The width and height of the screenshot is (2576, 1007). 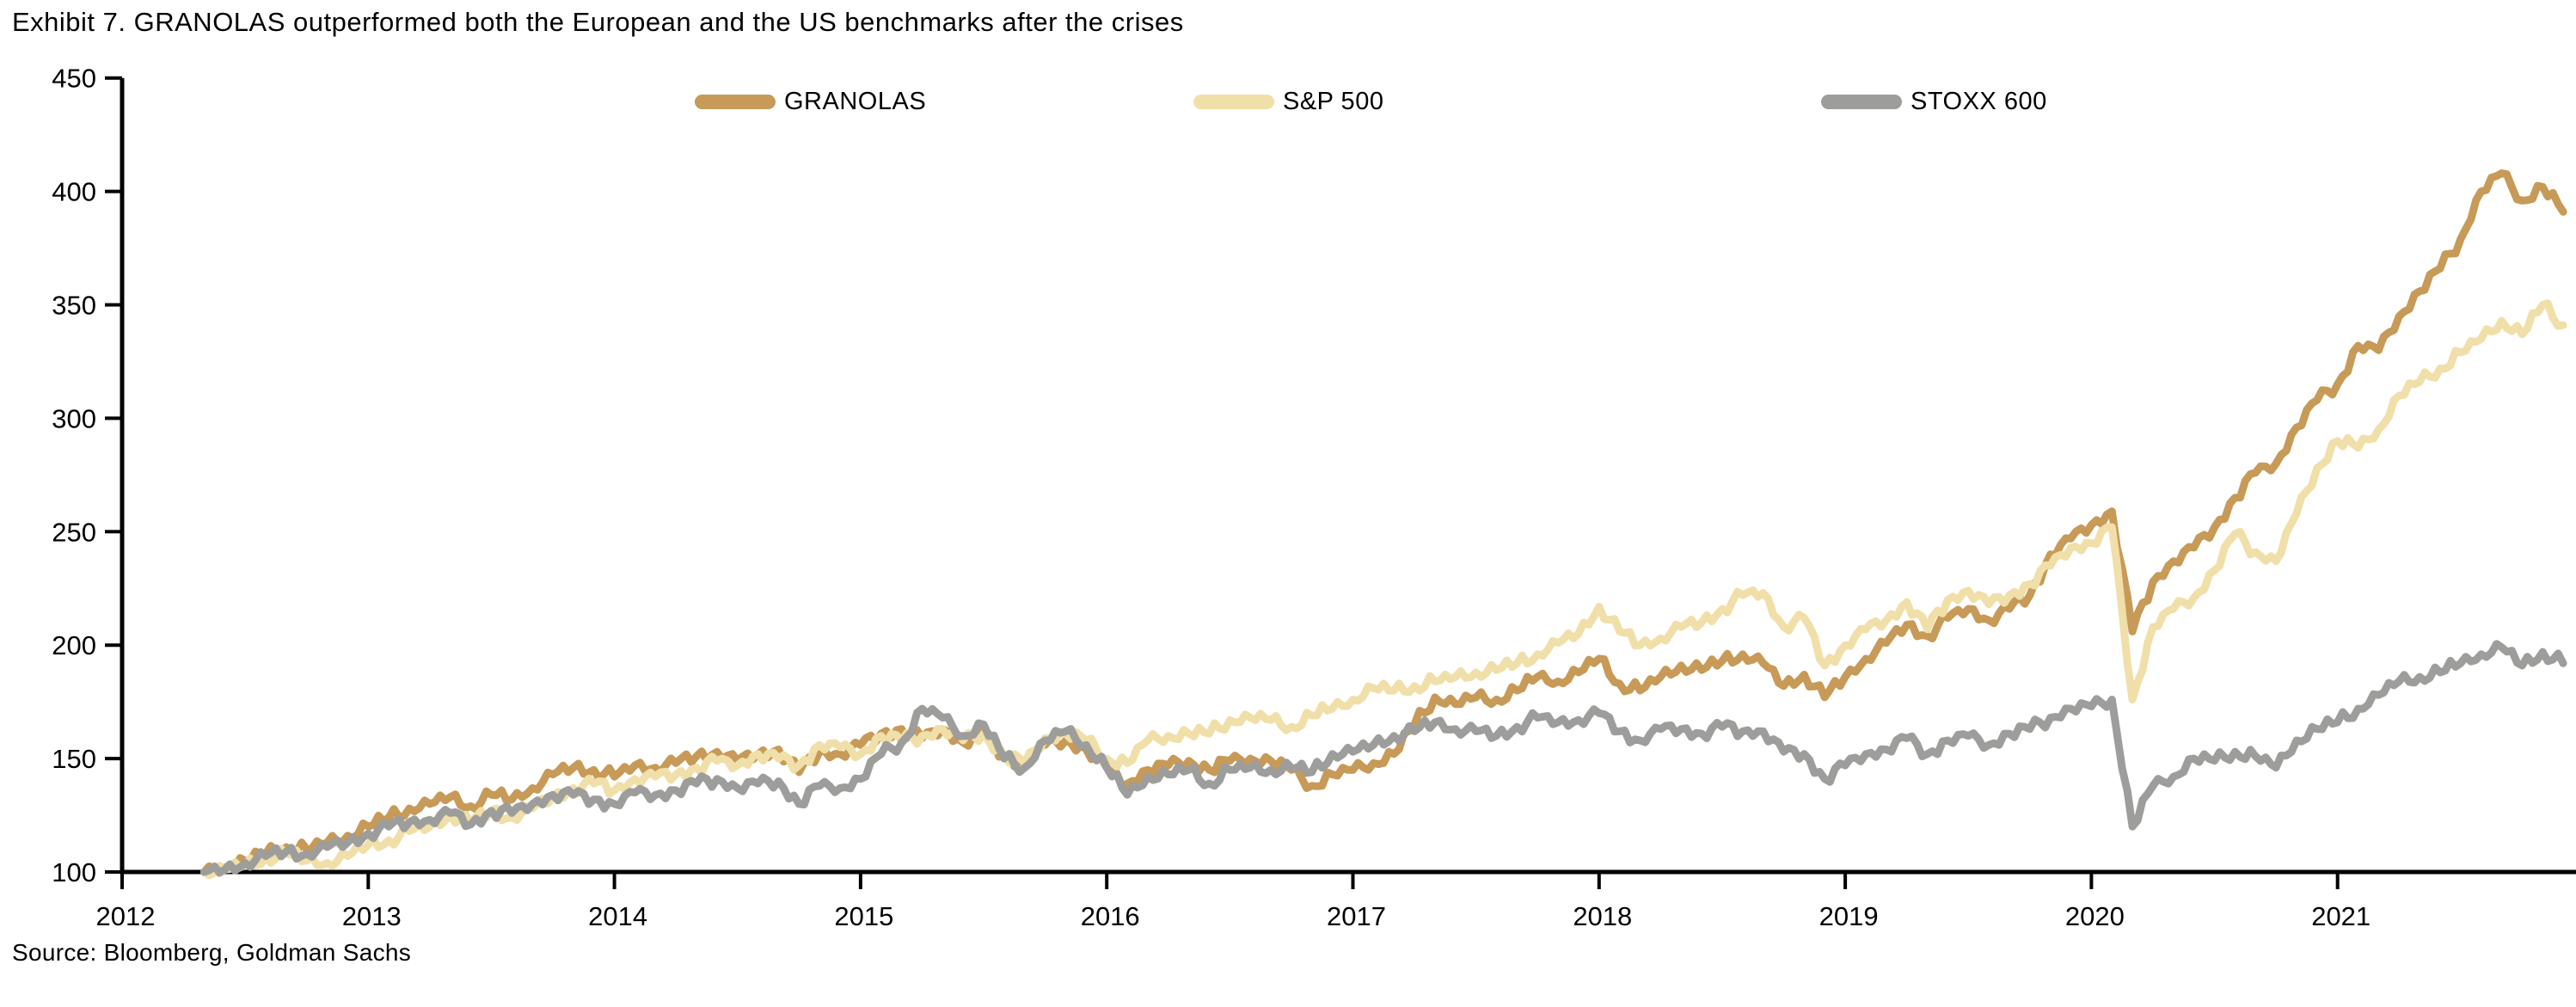 What do you see at coordinates (372, 916) in the screenshot?
I see `x-tick-label: 2013` at bounding box center [372, 916].